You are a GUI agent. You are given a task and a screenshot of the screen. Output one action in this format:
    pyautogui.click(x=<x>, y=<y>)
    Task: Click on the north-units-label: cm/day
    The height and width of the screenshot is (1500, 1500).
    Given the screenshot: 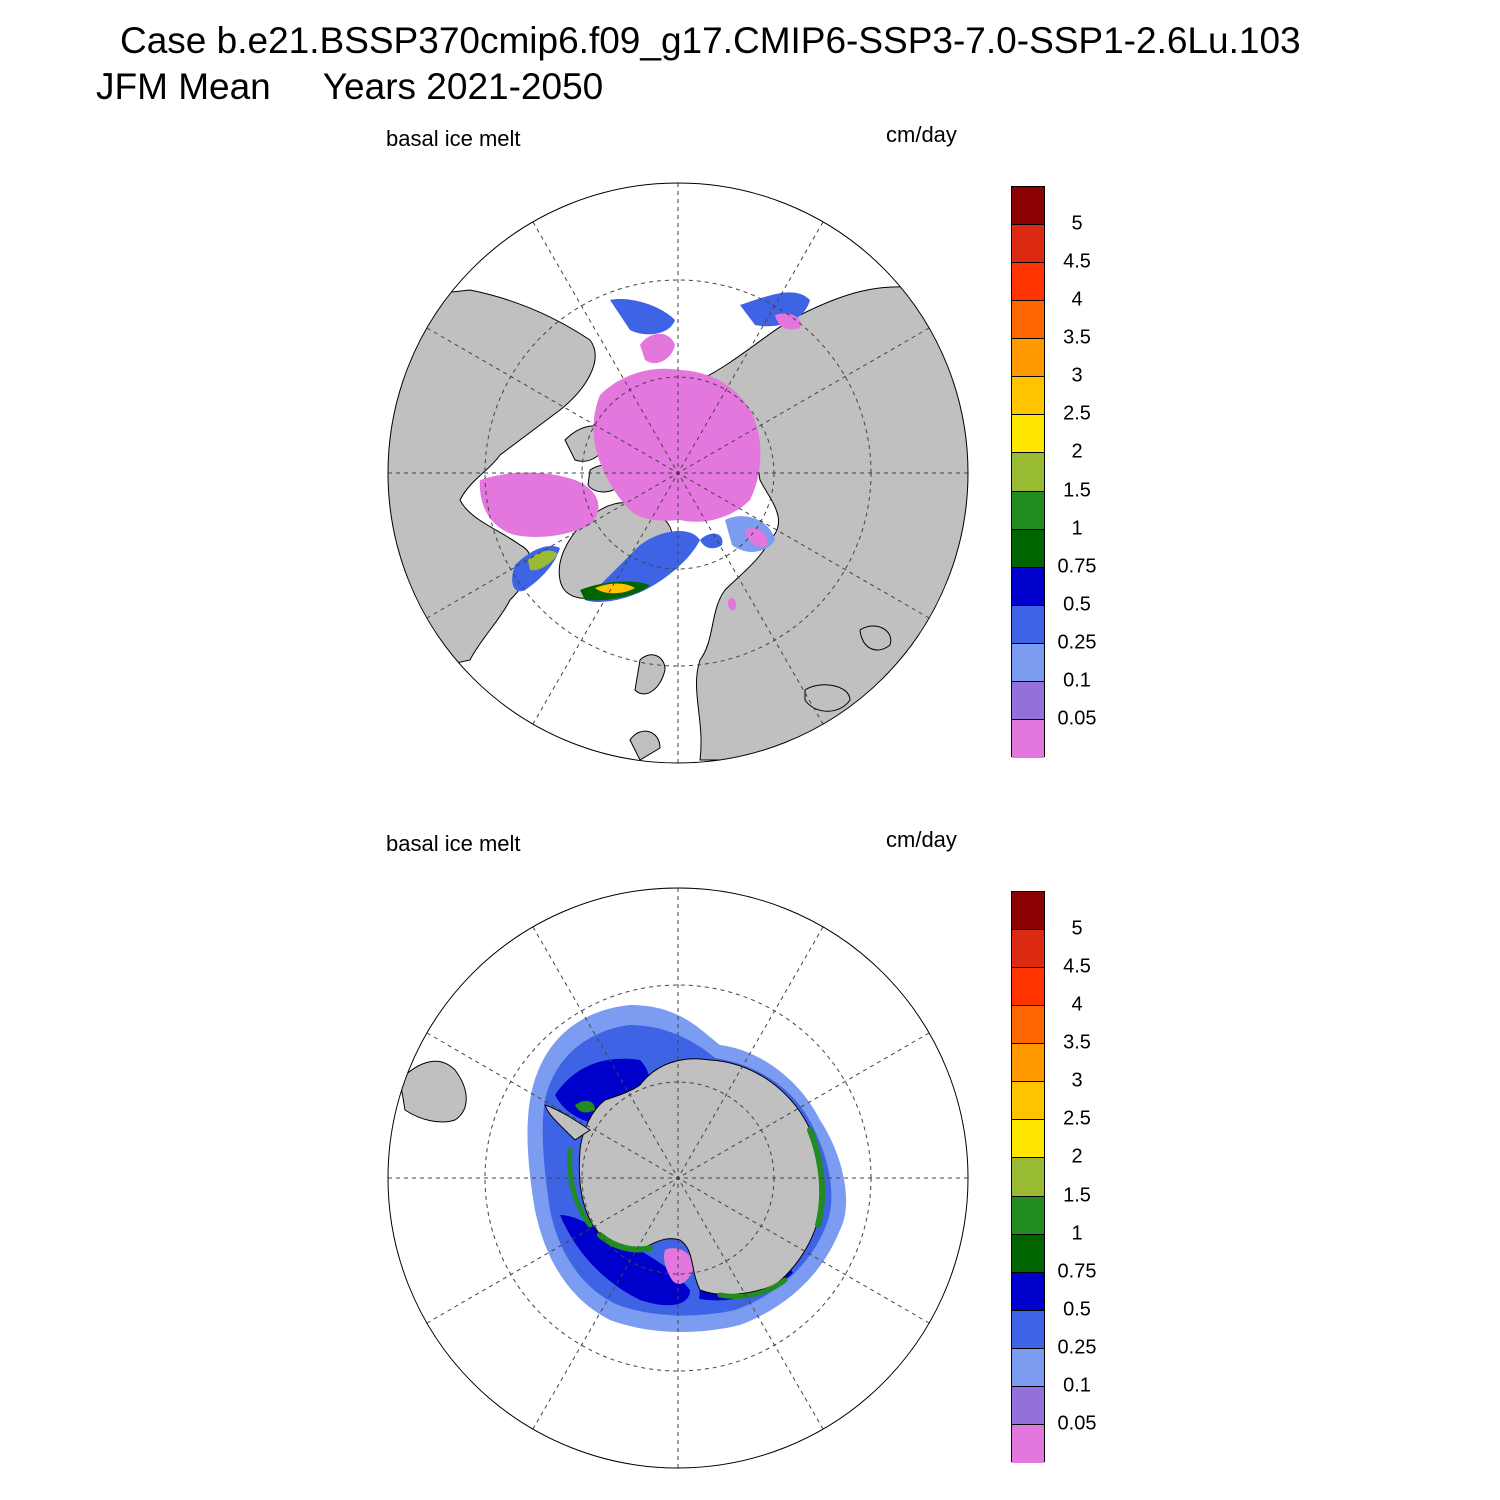 What is the action you would take?
    pyautogui.click(x=921, y=134)
    